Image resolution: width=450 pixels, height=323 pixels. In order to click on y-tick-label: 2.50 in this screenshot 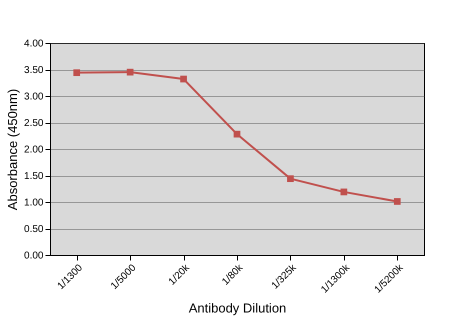, I will do `click(34, 123)`.